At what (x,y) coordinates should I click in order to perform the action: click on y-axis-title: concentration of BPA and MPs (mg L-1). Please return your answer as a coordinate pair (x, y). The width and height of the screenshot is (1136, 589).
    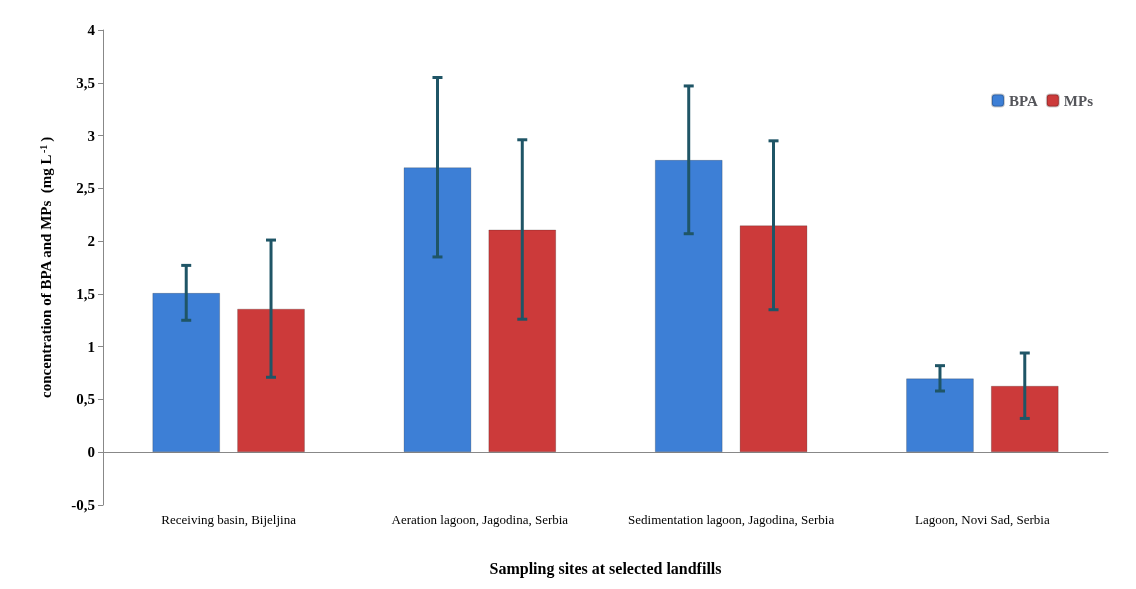
    Looking at the image, I should click on (46, 267).